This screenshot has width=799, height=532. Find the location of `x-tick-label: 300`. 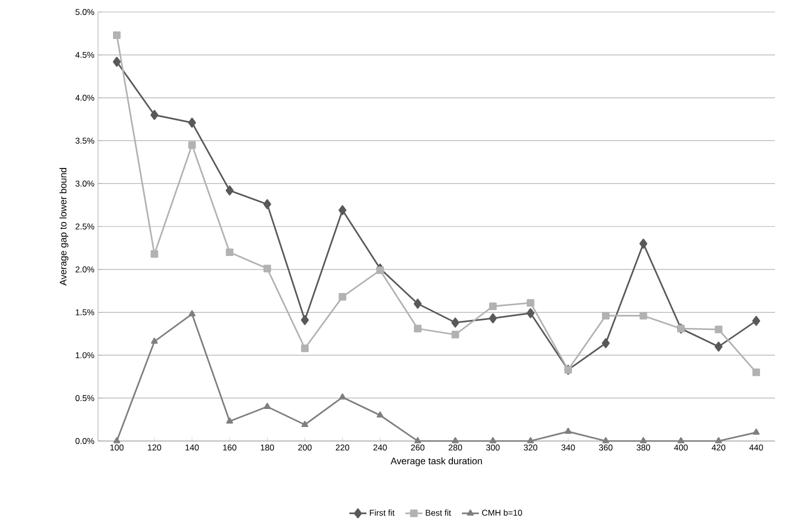

x-tick-label: 300 is located at coordinates (493, 447).